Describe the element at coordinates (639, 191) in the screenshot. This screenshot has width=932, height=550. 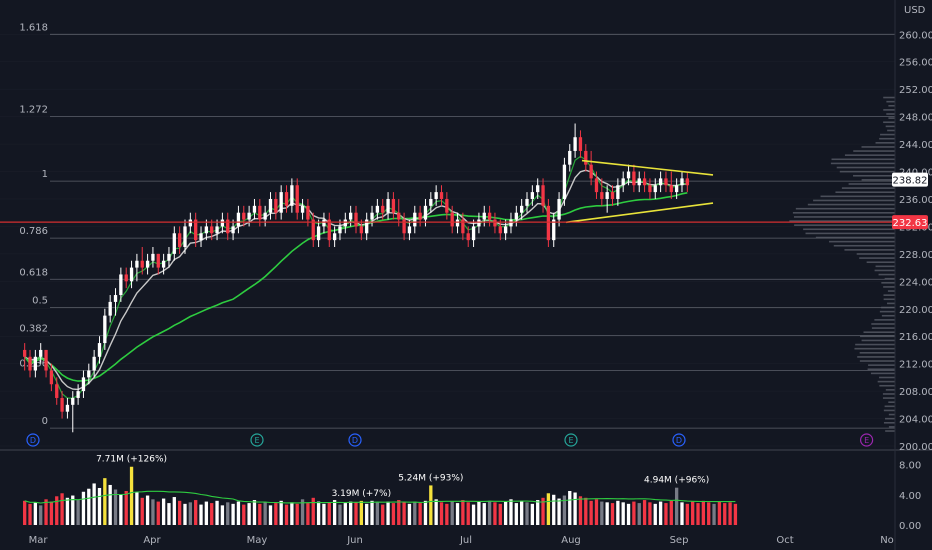
I see `wedge-trendlines` at that location.